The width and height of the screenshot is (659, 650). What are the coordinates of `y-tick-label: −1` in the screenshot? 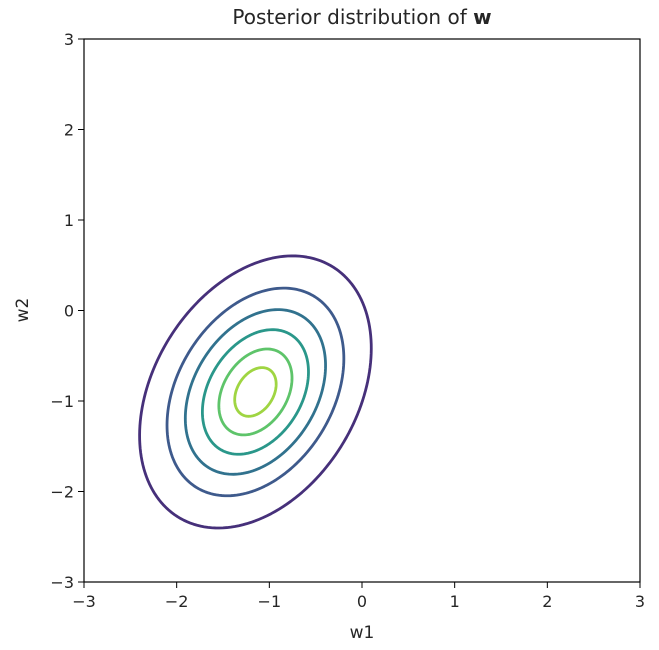 It's located at (62, 401).